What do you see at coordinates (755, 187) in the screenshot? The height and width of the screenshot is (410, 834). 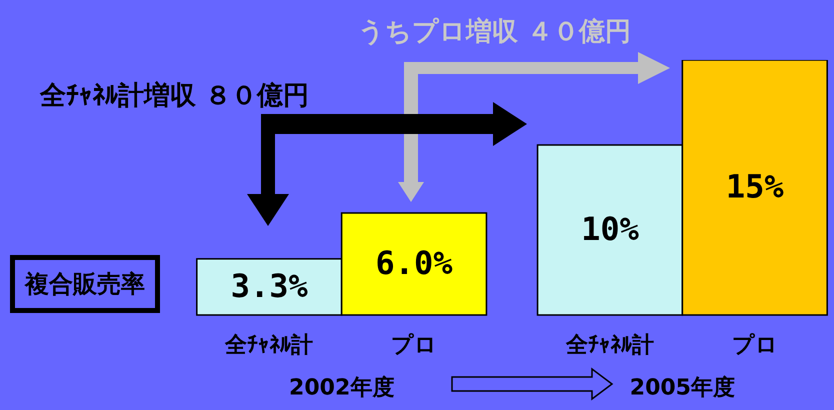 I see `data-label: 15%` at bounding box center [755, 187].